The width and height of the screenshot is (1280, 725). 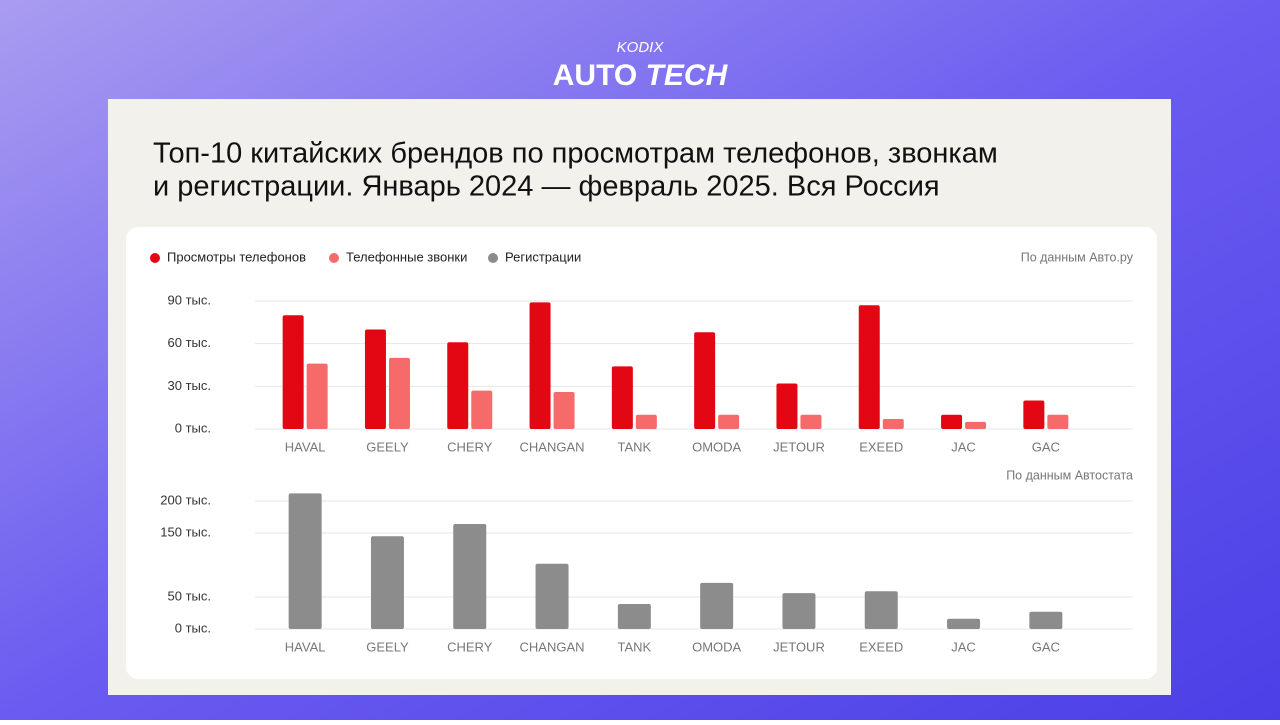 I want to click on source-note: По данным Авто.ру, so click(x=1077, y=257).